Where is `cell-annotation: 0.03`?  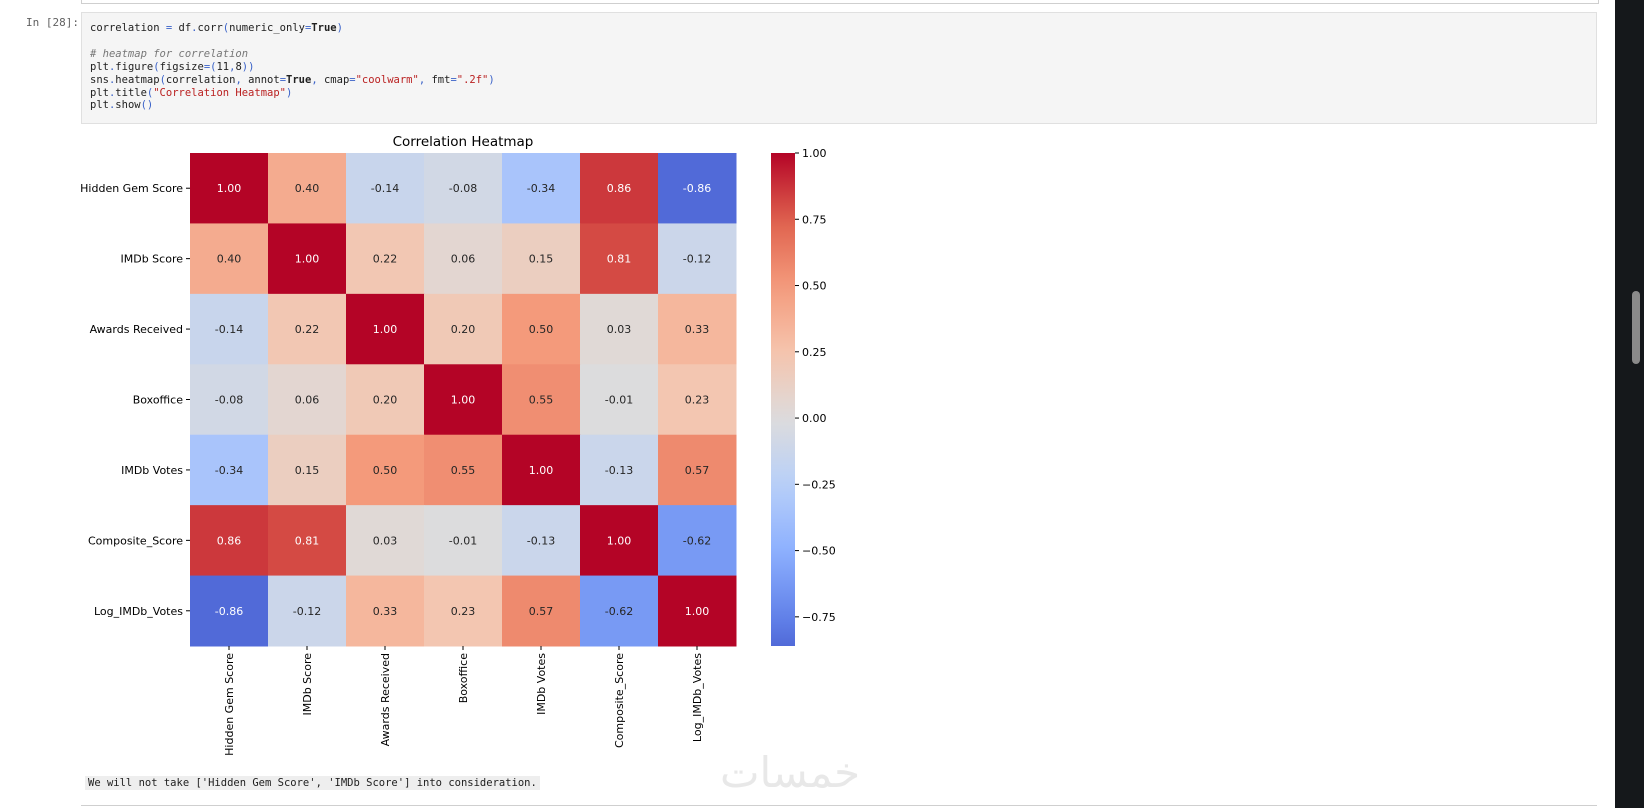 cell-annotation: 0.03 is located at coordinates (385, 540).